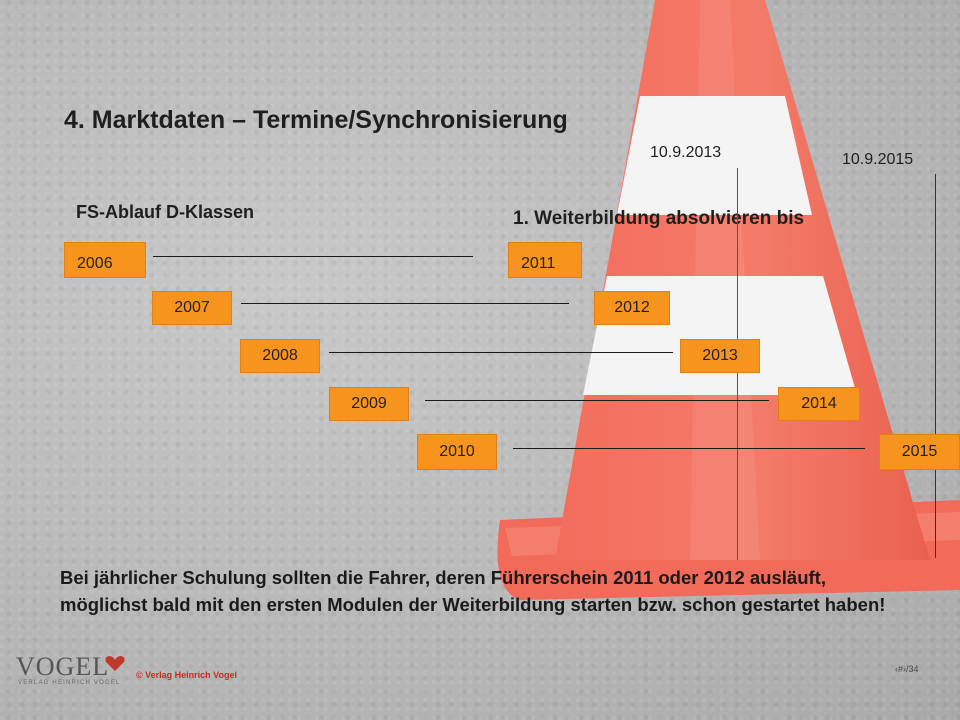 Image resolution: width=960 pixels, height=720 pixels. I want to click on year-box-to: 2011, so click(545, 260).